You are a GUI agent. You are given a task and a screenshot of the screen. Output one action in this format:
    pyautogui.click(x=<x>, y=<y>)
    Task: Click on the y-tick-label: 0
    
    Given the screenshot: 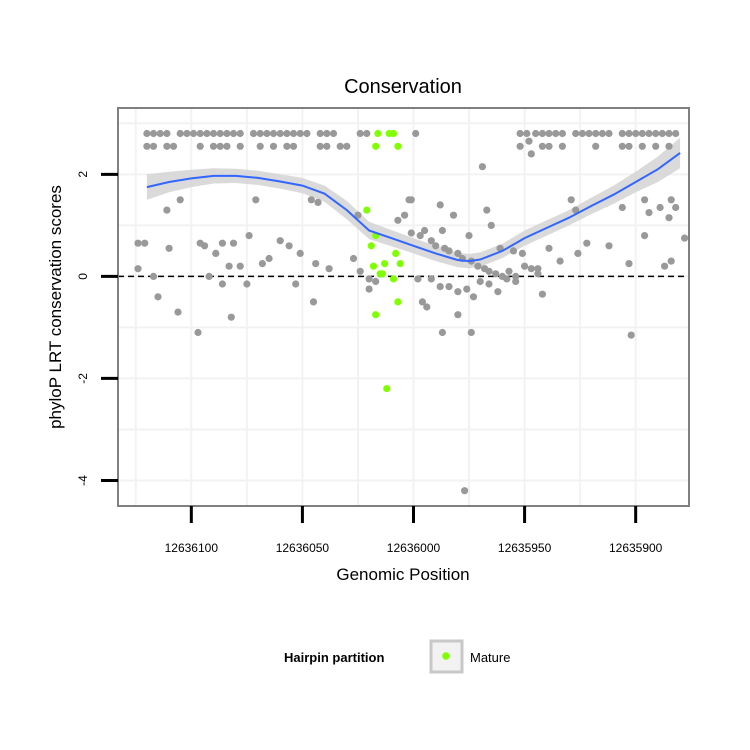 What is the action you would take?
    pyautogui.click(x=83, y=276)
    